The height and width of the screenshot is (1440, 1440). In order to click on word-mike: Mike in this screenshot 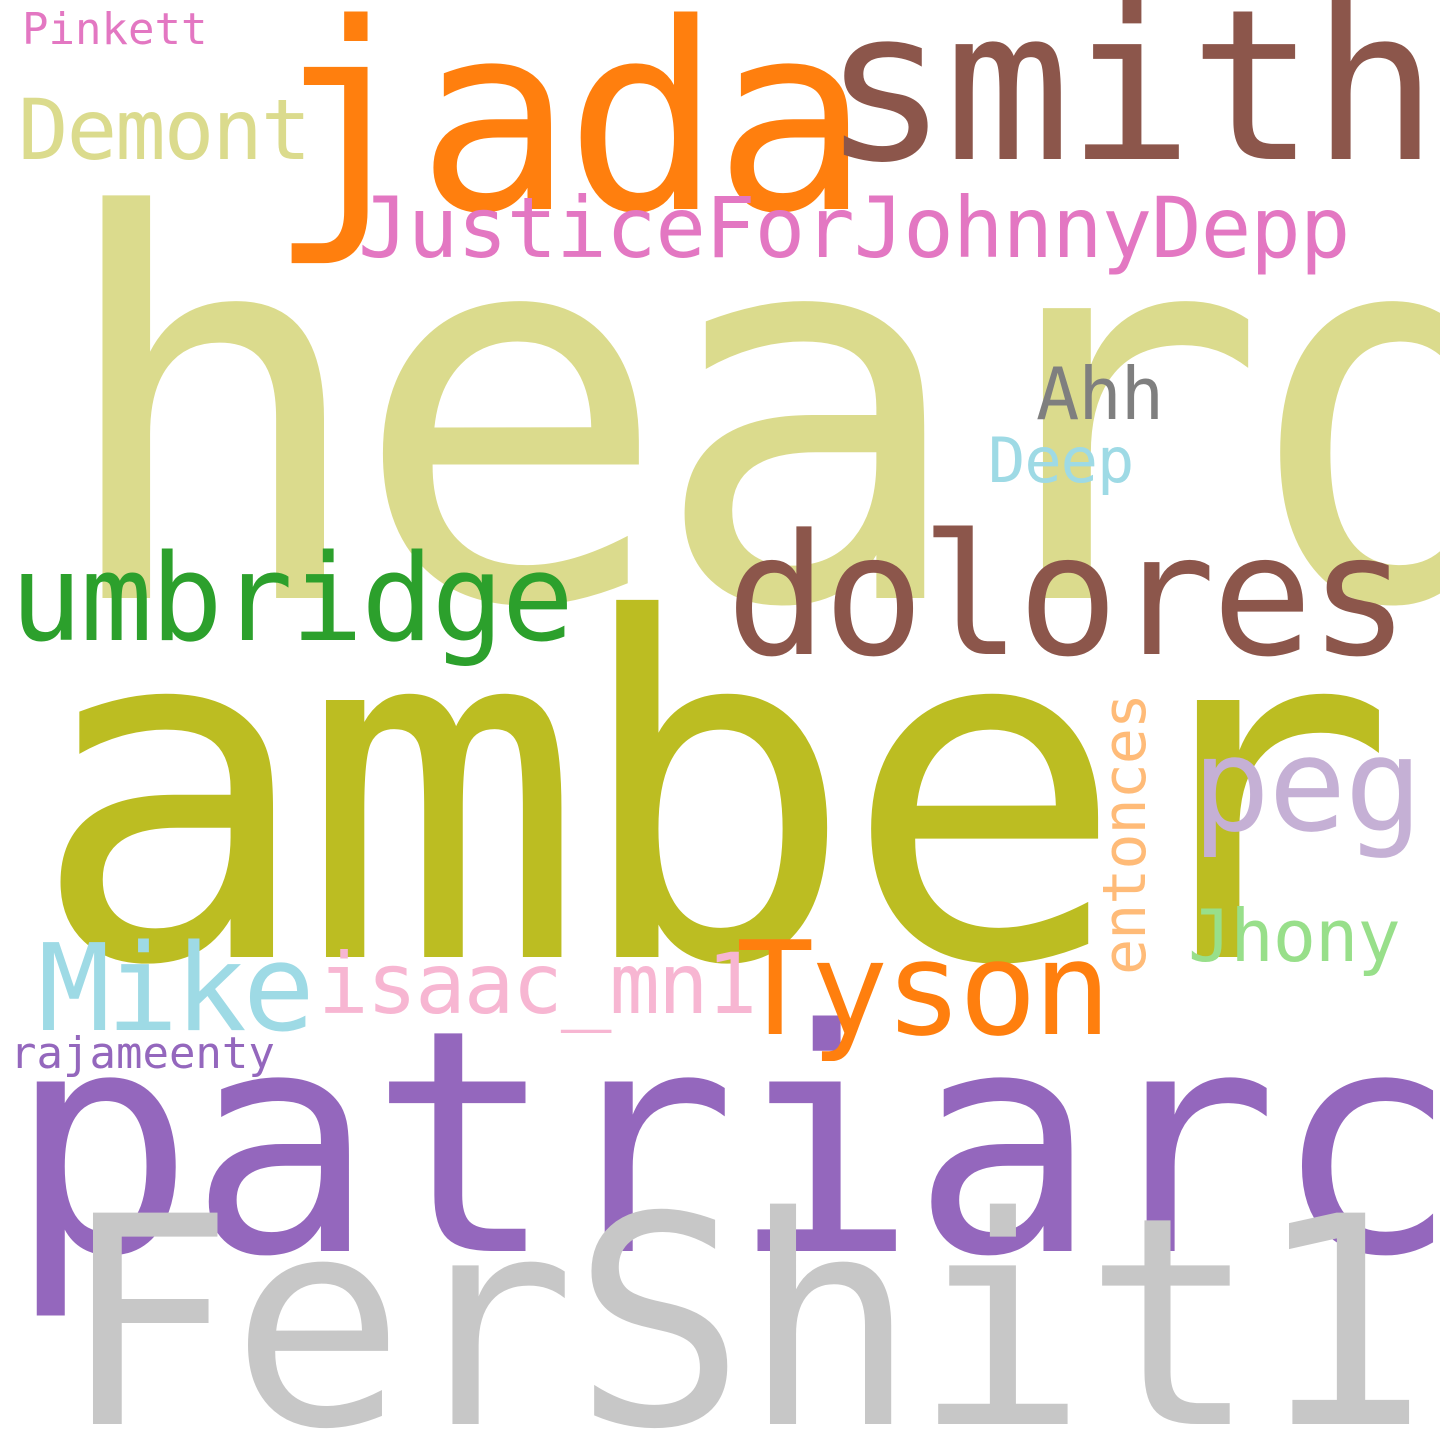, I will do `click(176, 989)`.